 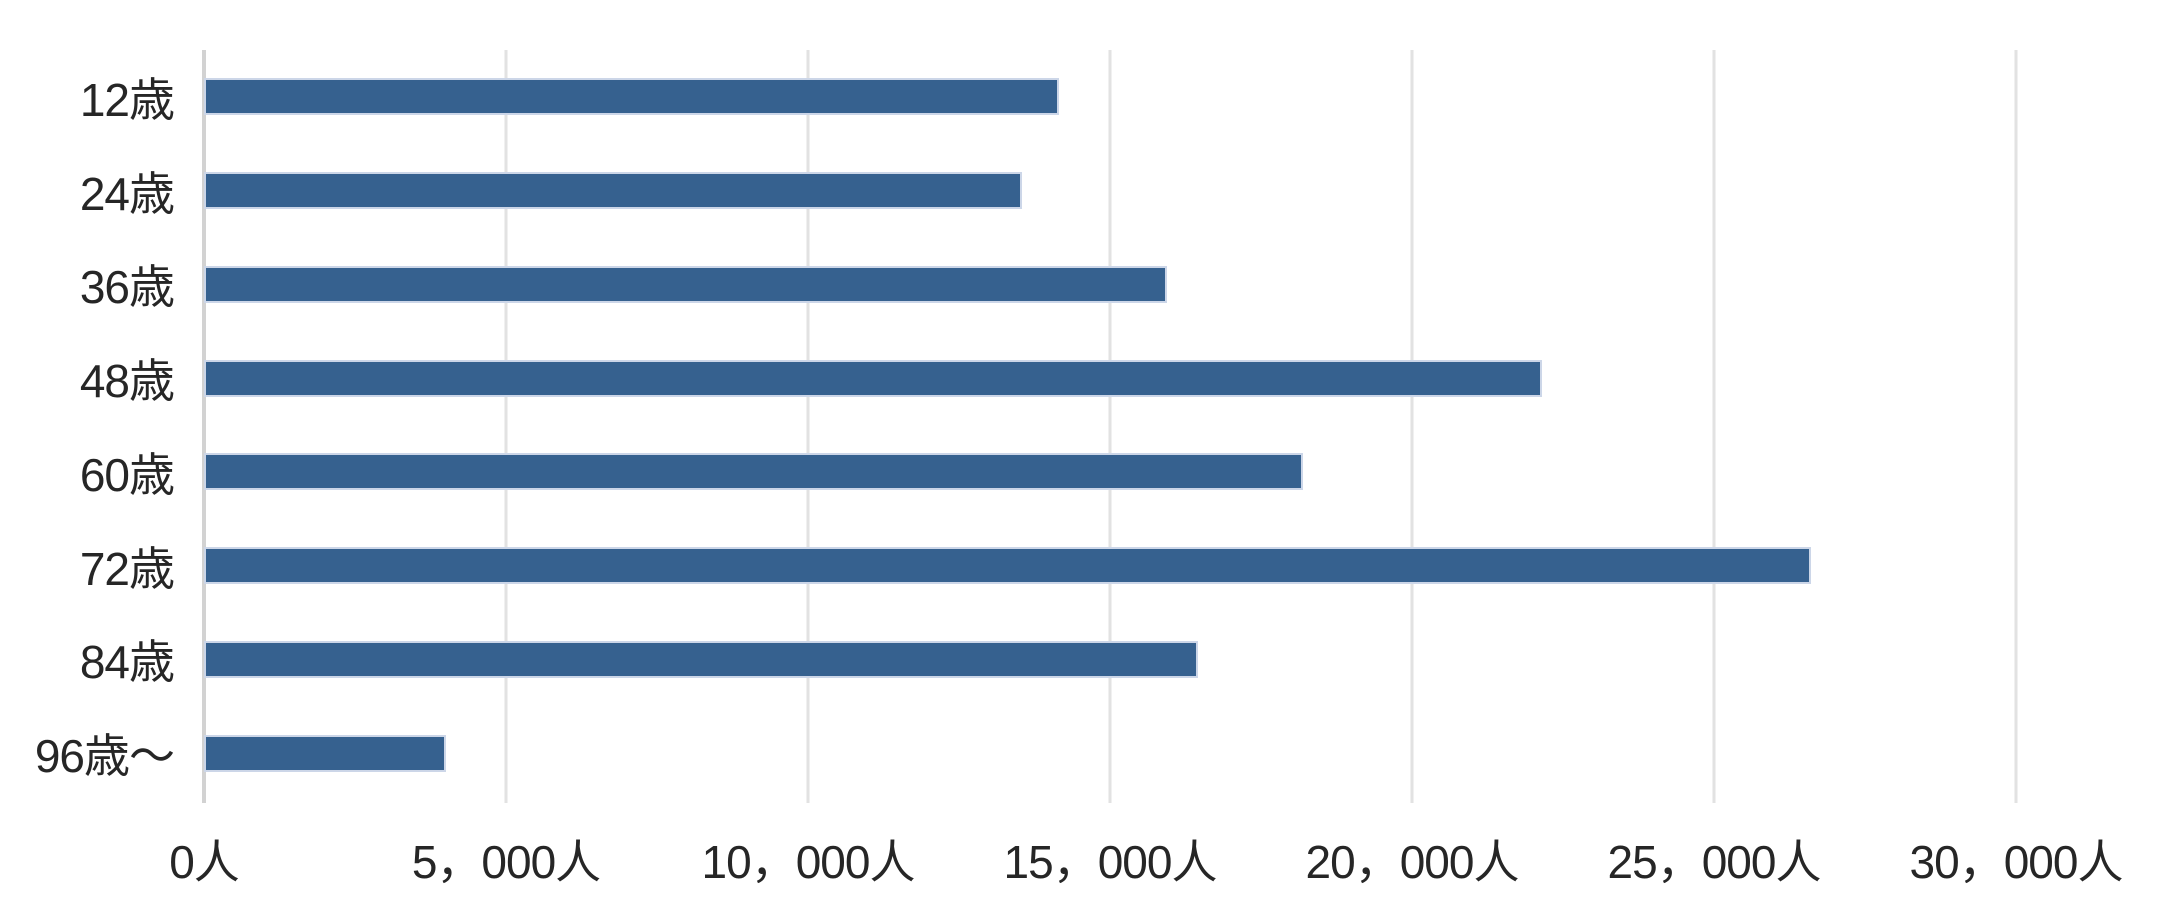 I want to click on category-label: 72歳, so click(x=127, y=568).